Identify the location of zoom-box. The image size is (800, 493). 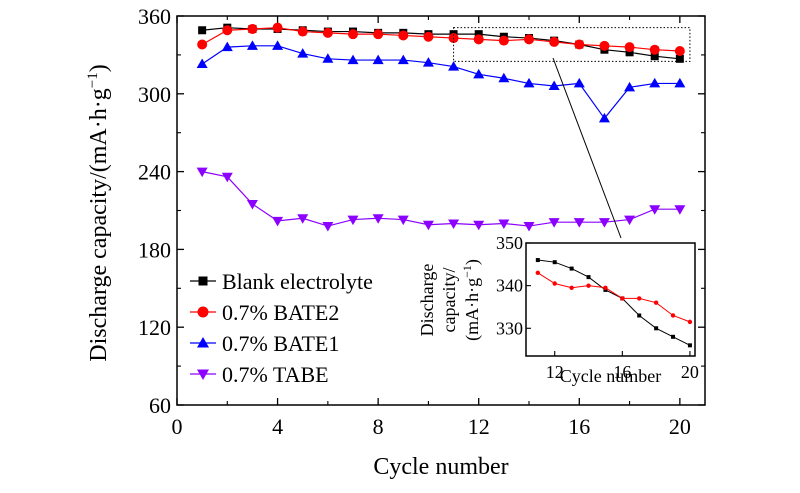
(572, 44).